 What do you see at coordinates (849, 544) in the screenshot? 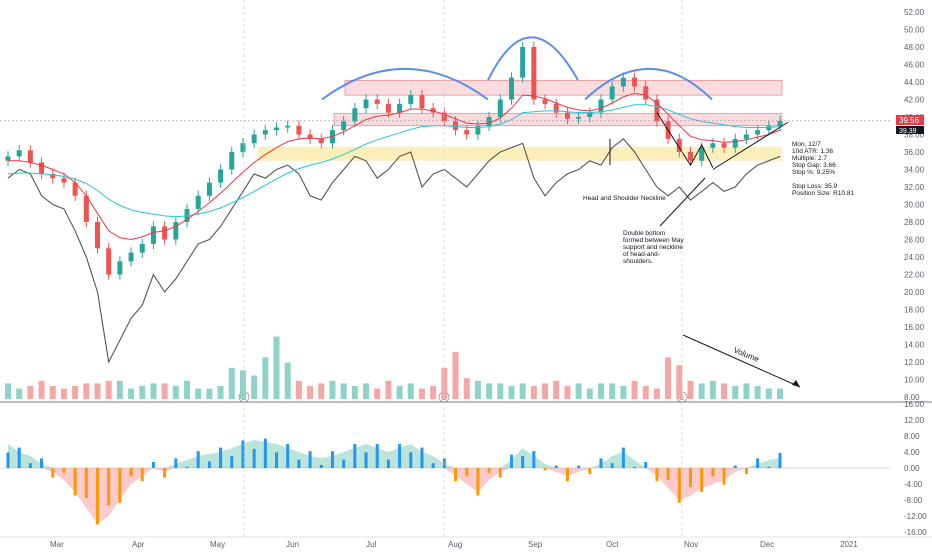
I see `time-tick-label: 2021` at bounding box center [849, 544].